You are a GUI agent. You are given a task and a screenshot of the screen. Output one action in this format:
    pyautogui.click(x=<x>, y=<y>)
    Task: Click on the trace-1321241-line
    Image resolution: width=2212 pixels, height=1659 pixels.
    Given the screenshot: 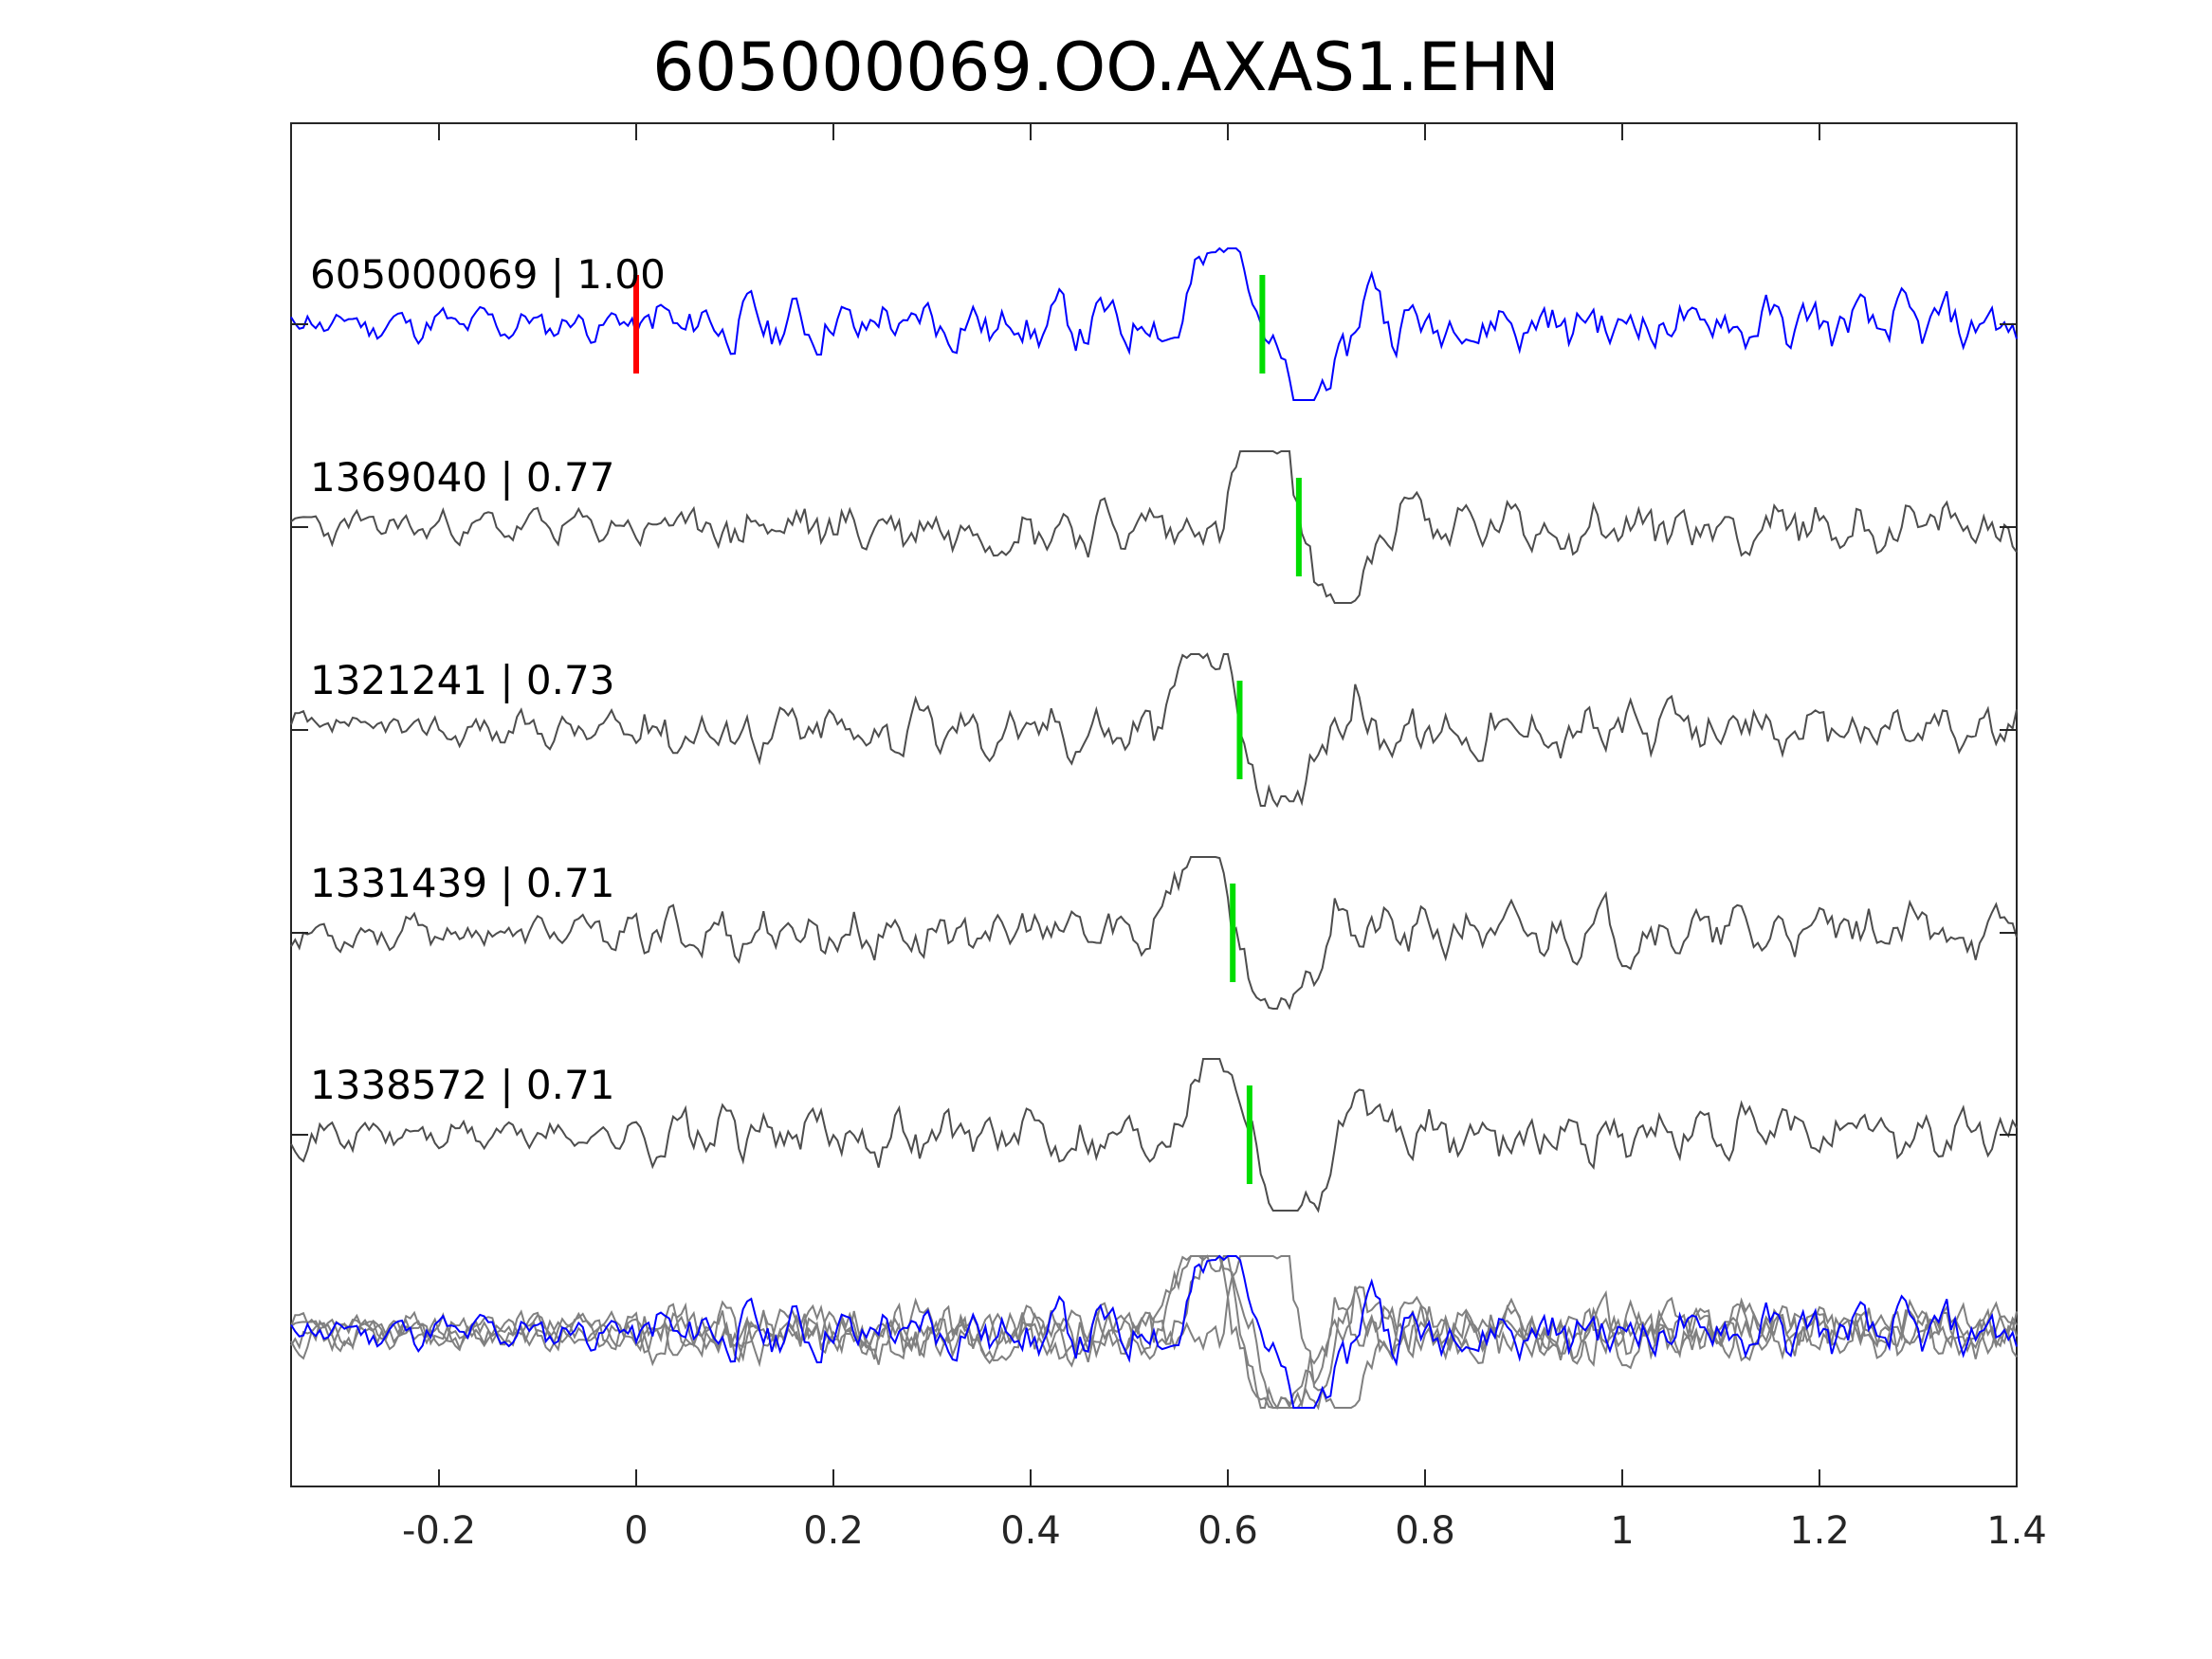 What is the action you would take?
    pyautogui.click(x=1154, y=730)
    